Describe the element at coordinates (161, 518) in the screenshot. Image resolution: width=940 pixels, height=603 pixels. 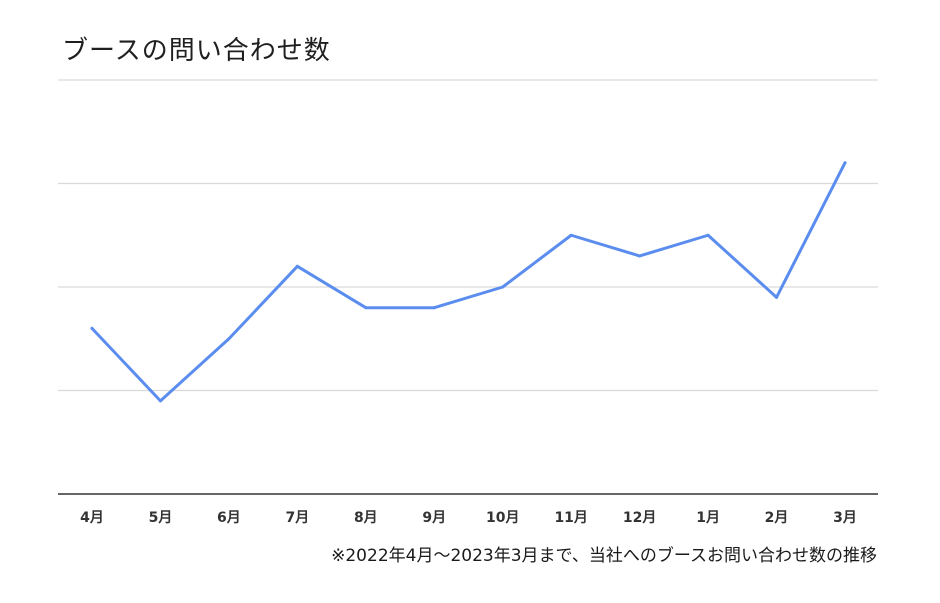
I see `x-tick-label: 5月` at that location.